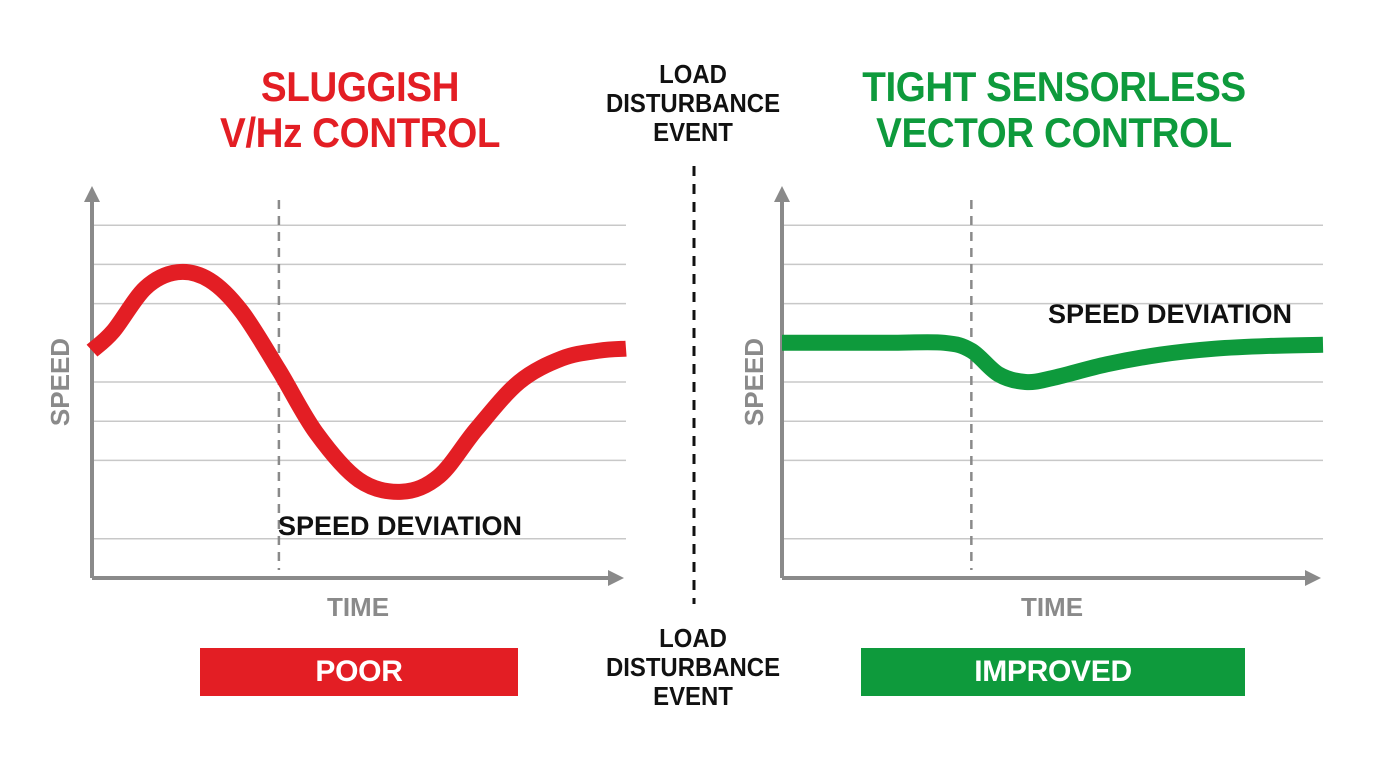 Image resolution: width=1376 pixels, height=768 pixels. I want to click on center-bottom-label: LOAD DISTURBANCE EVENT, so click(692, 667).